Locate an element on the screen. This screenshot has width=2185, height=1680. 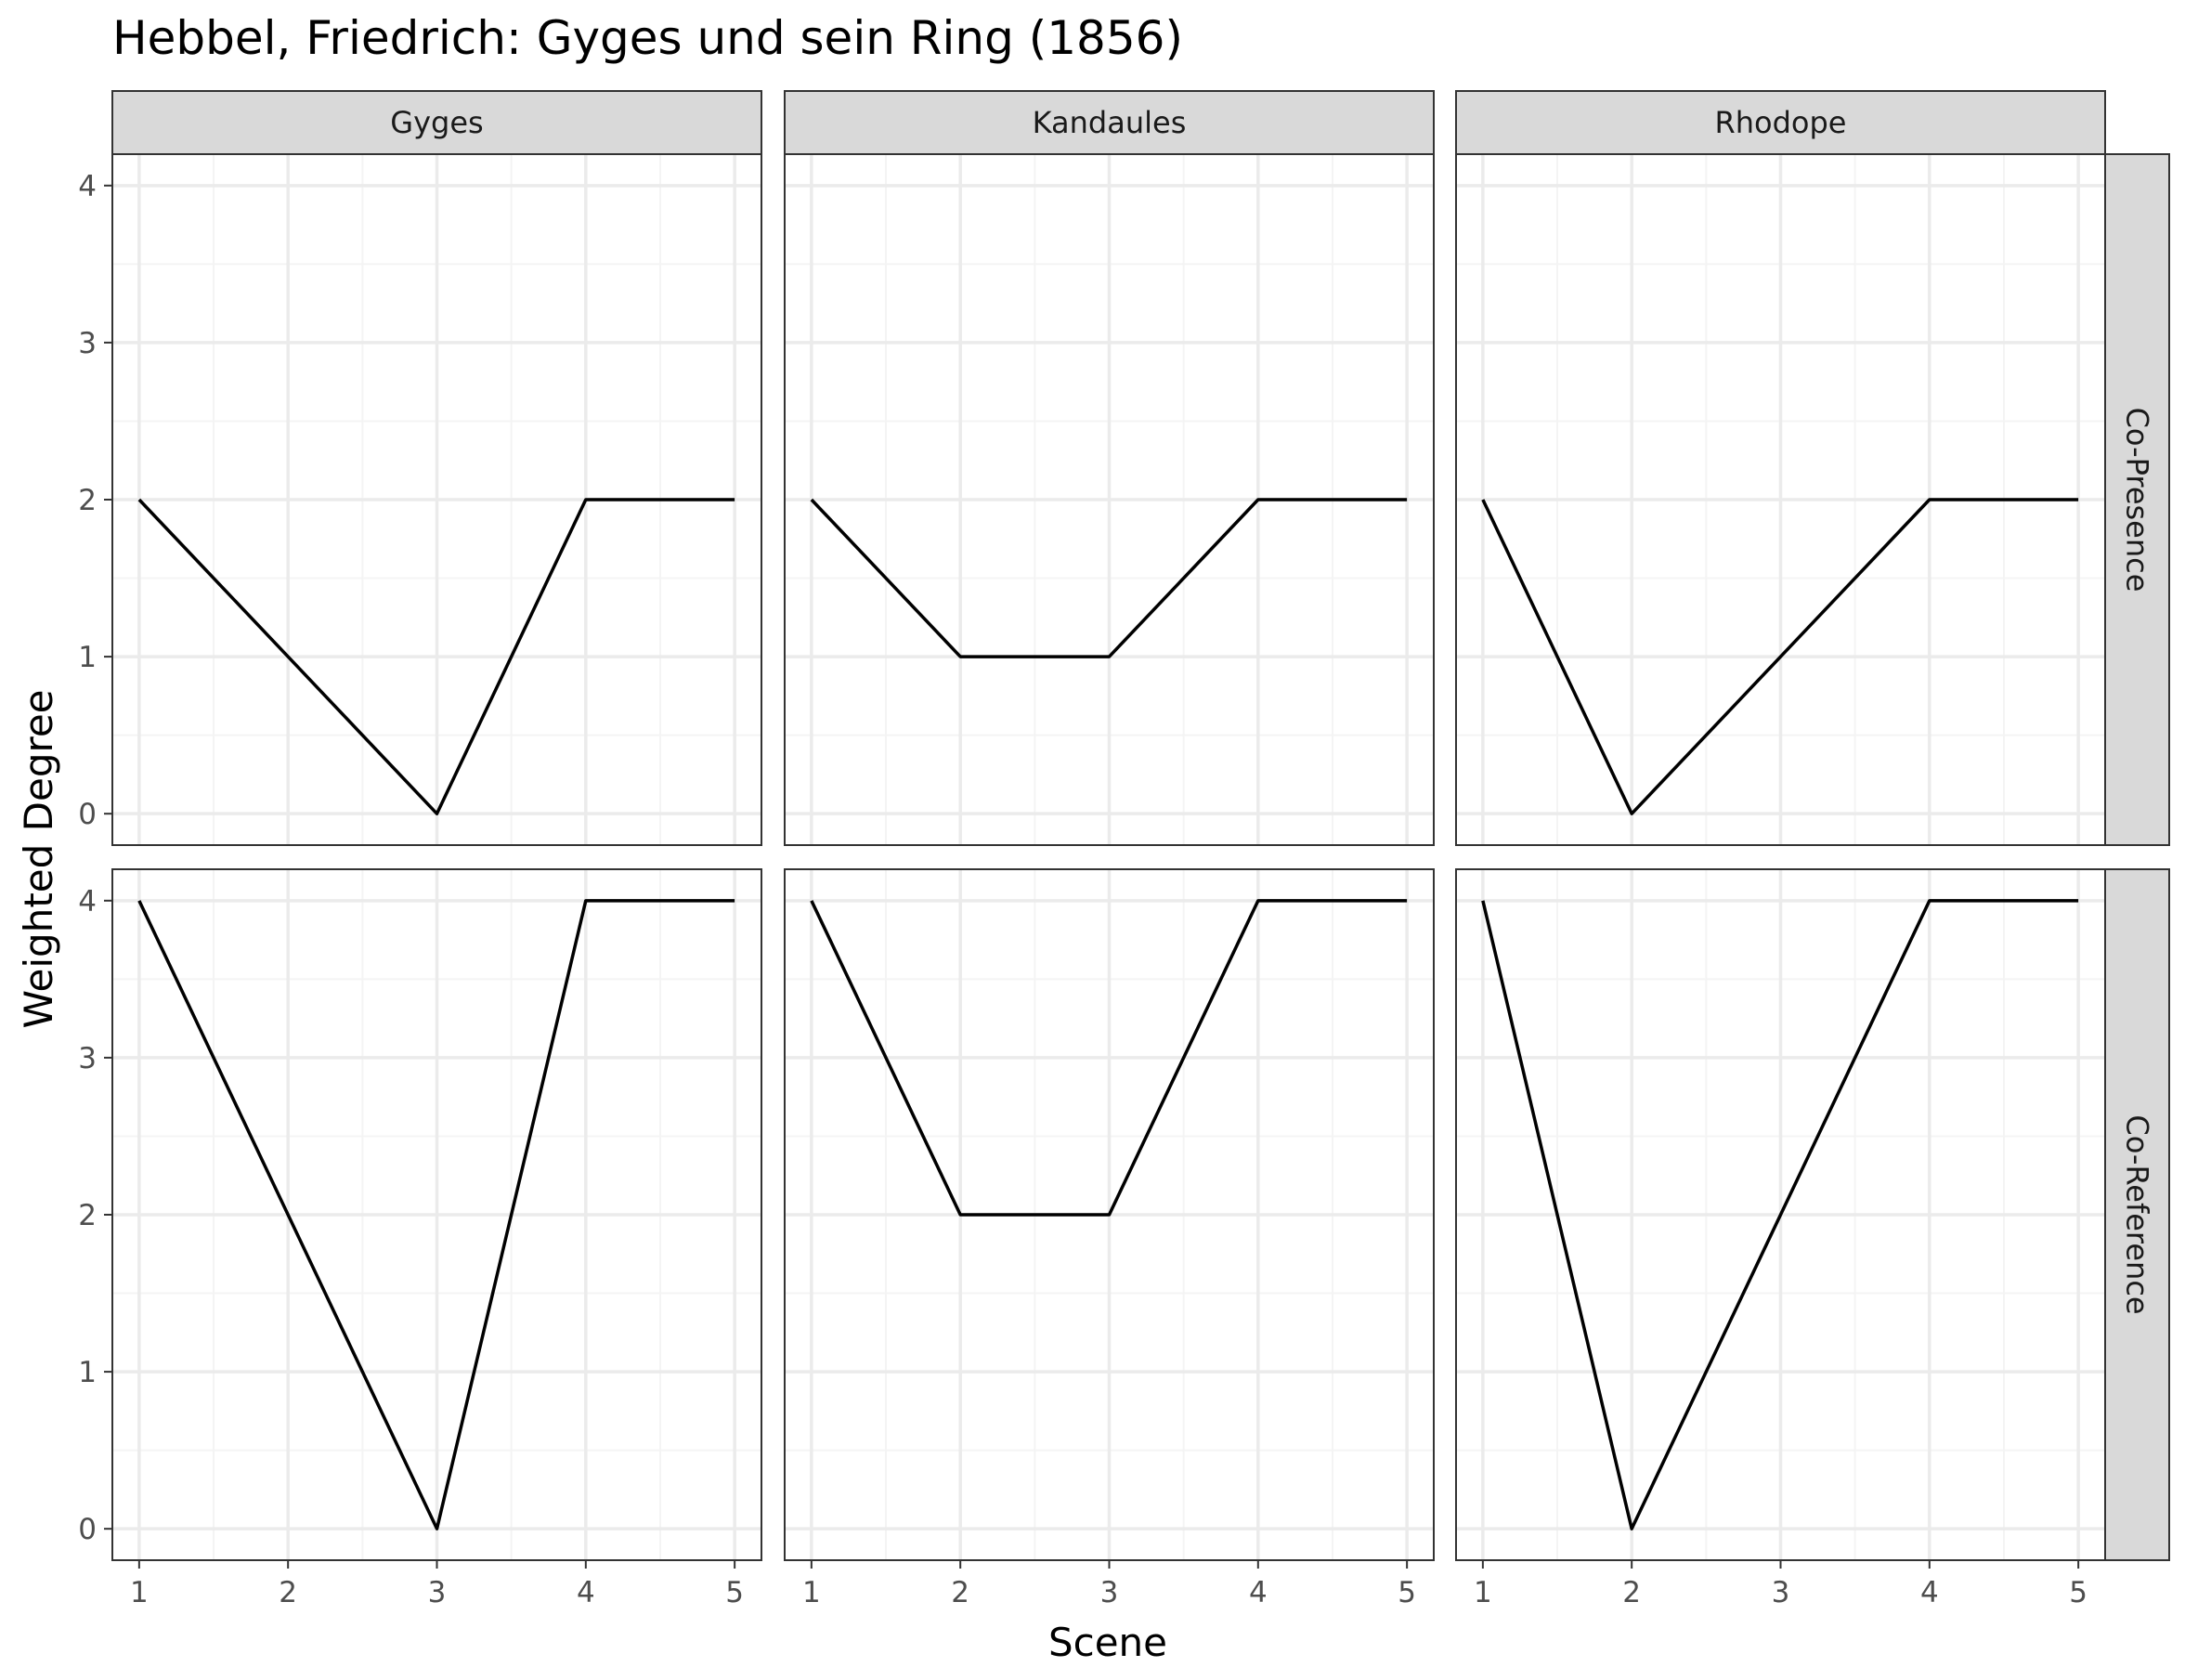
strip-gyges is located at coordinates (436, 122).